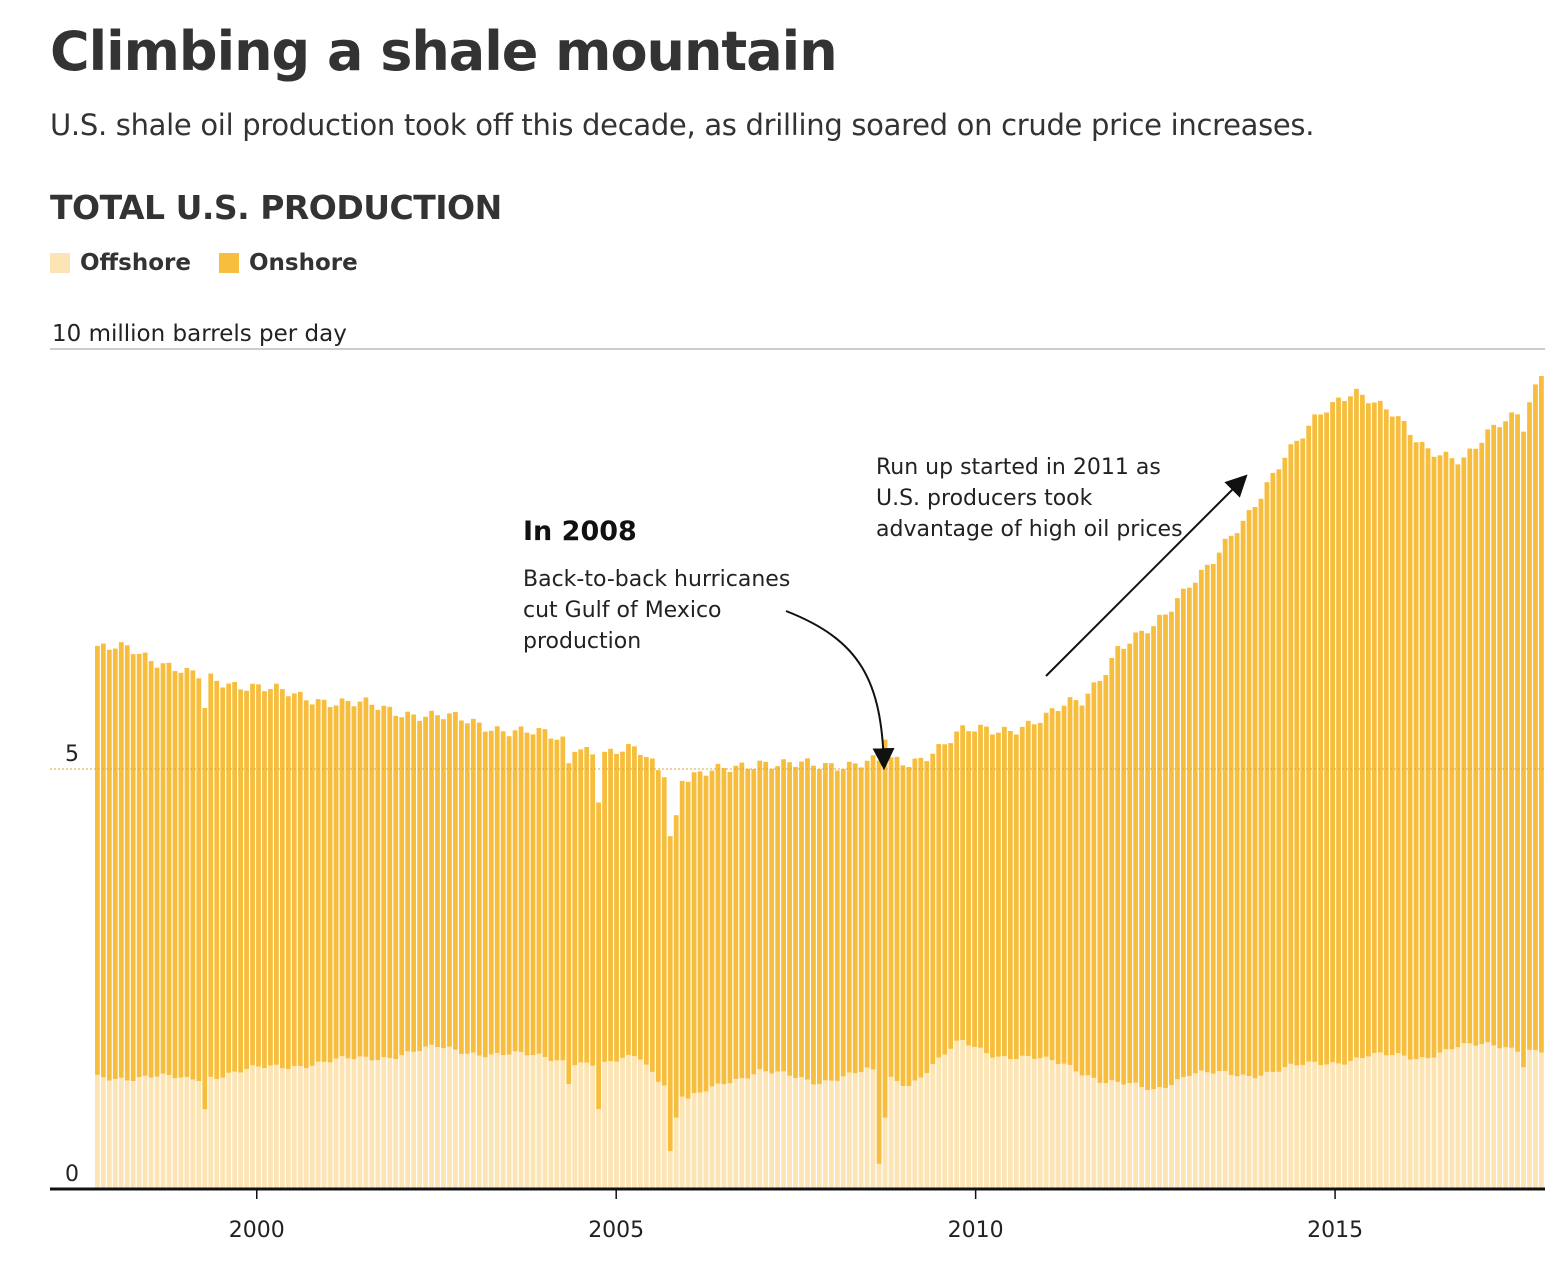 This screenshot has width=1564, height=1262. I want to click on y-tick-label: 0, so click(72, 1174).